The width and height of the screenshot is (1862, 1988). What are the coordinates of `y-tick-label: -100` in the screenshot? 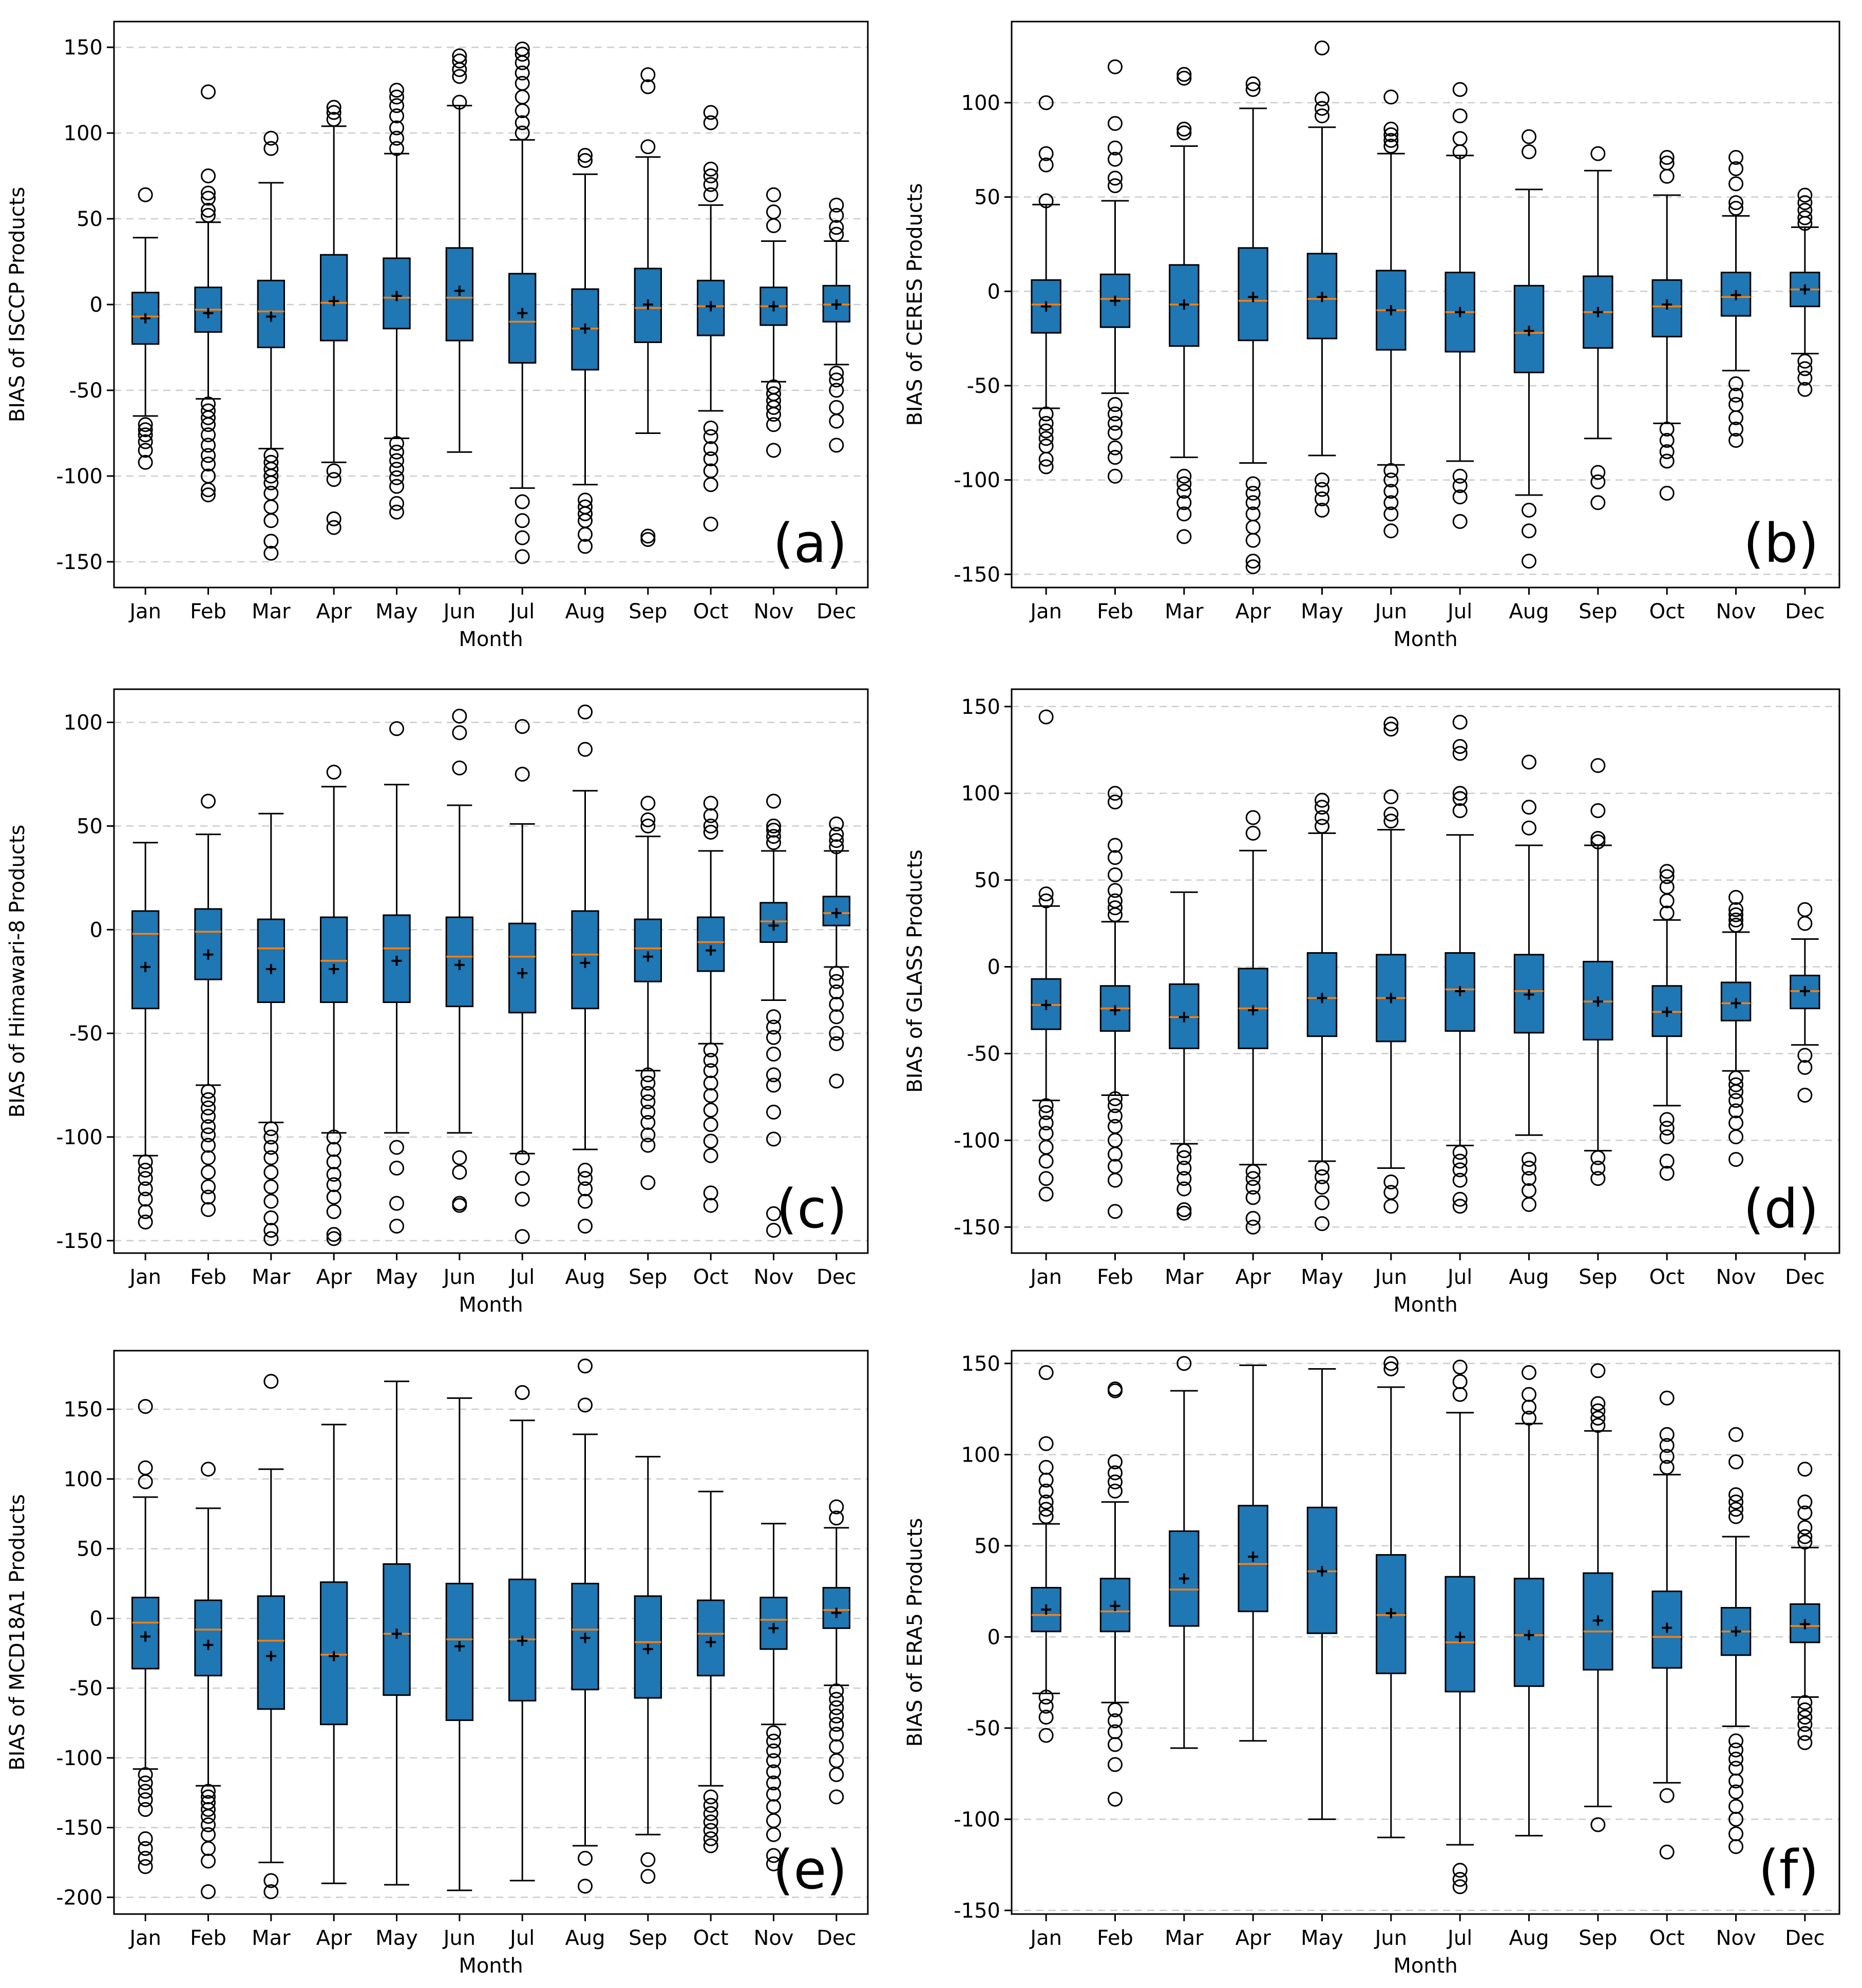 It's located at (977, 1140).